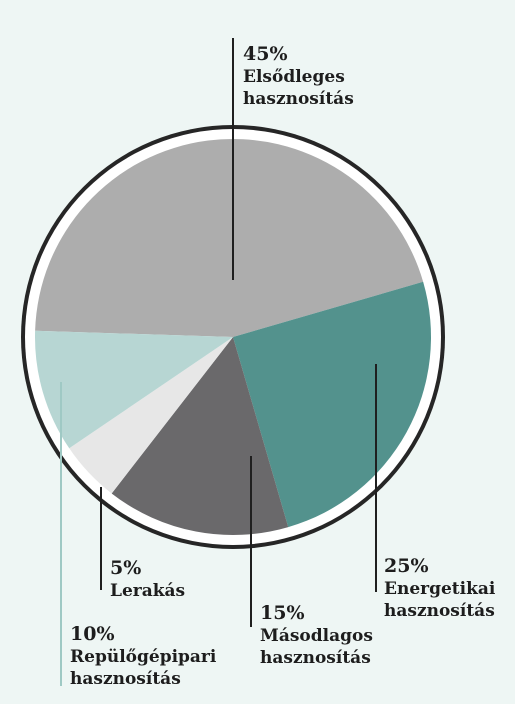  What do you see at coordinates (125, 679) in the screenshot?
I see `slice-5-label-line-2: hasznosítás` at bounding box center [125, 679].